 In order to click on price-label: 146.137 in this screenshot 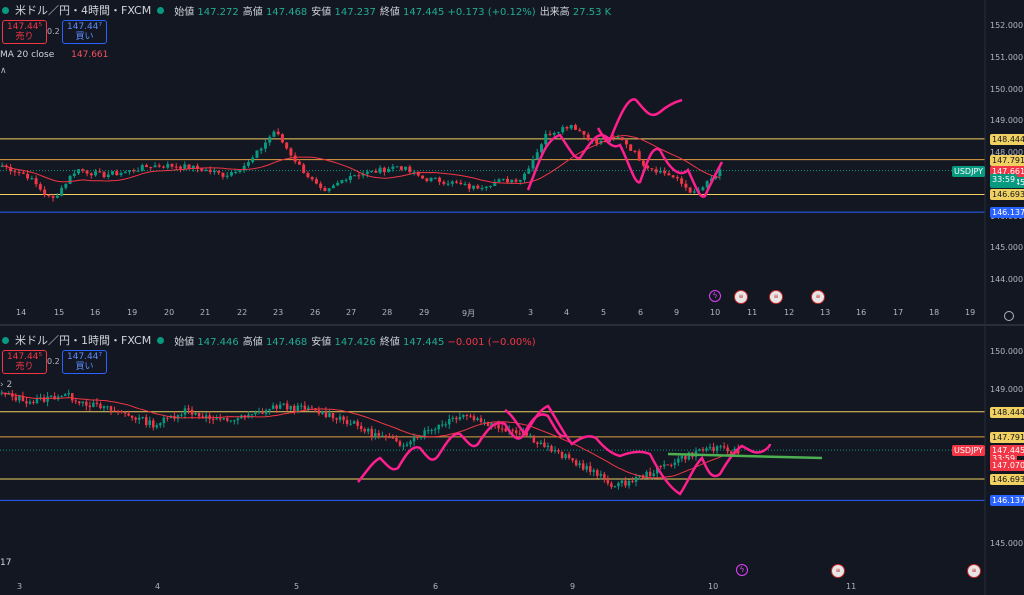, I will do `click(1007, 501)`.